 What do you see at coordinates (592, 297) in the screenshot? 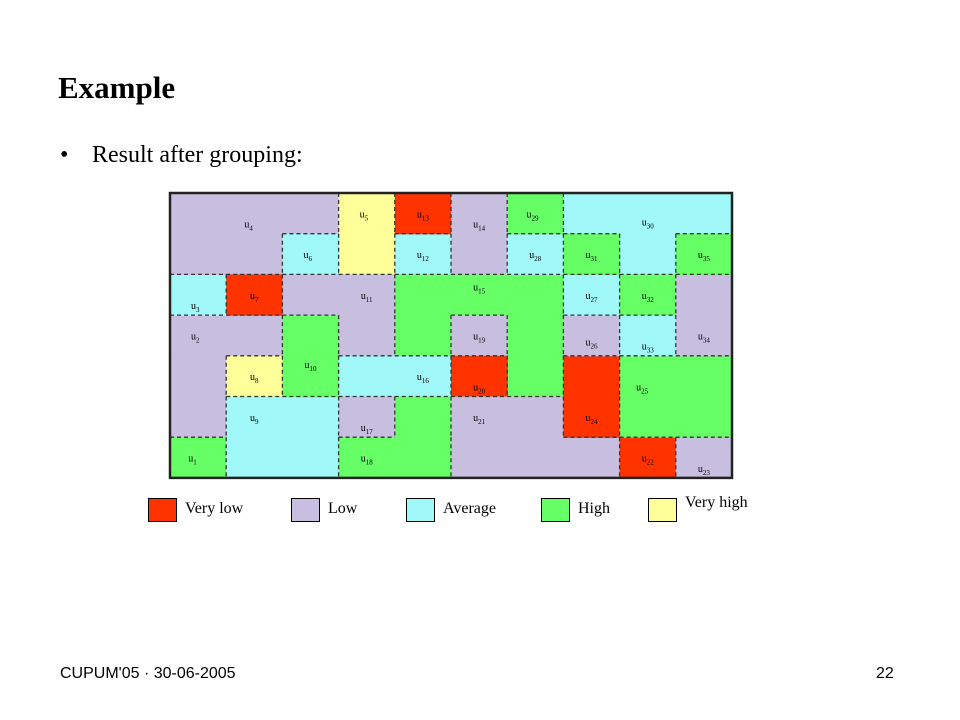
I see `unit-label-u27: u27` at bounding box center [592, 297].